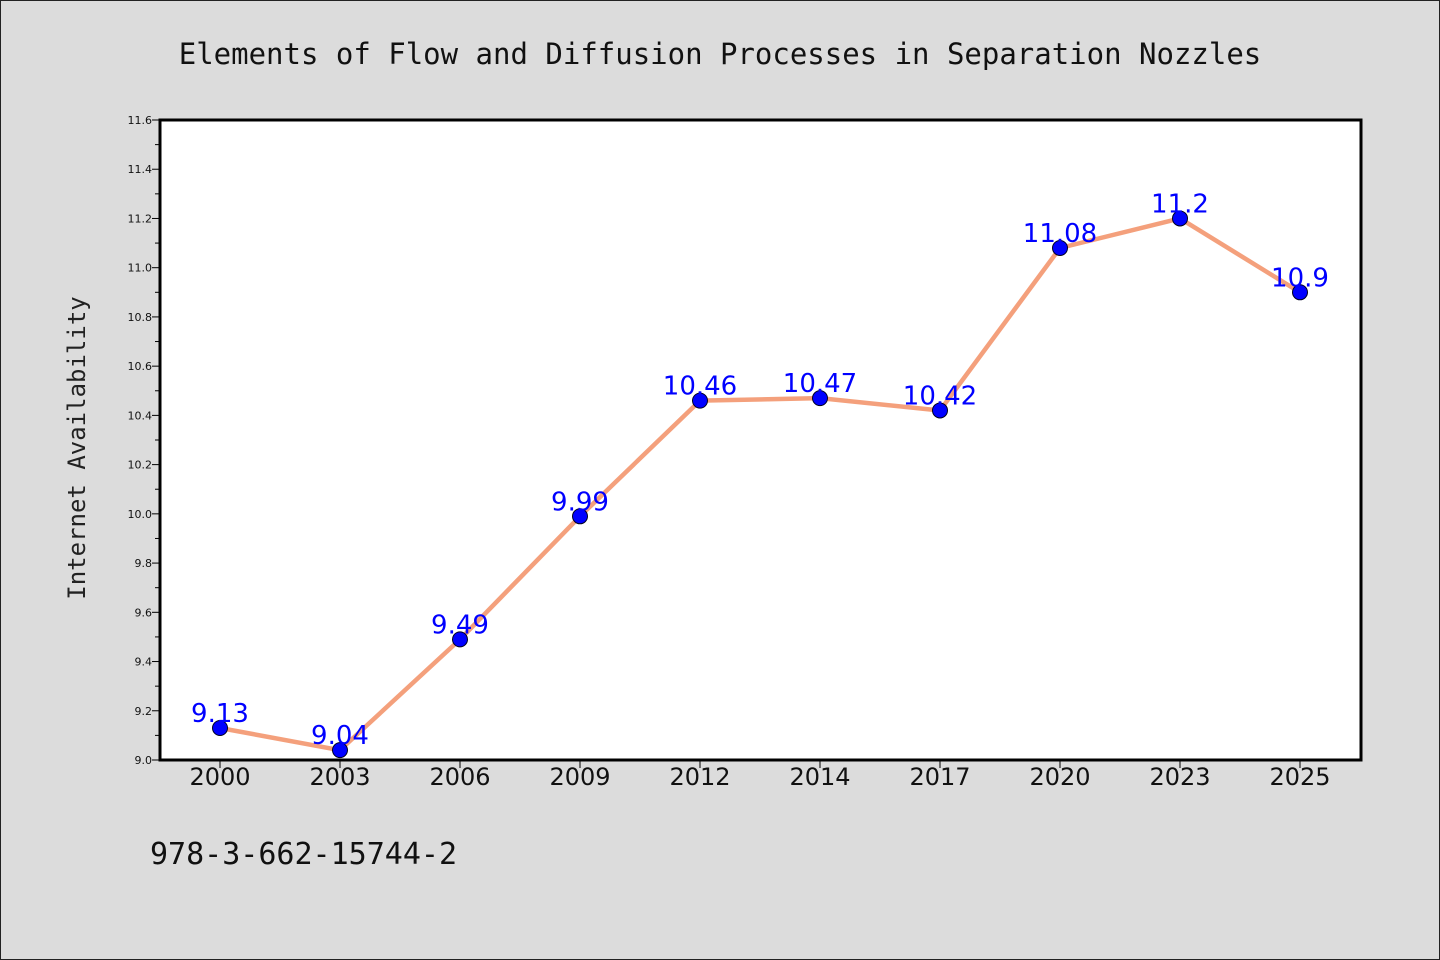 This screenshot has height=960, width=1440. I want to click on y-tick-label: 11.2, so click(140, 218).